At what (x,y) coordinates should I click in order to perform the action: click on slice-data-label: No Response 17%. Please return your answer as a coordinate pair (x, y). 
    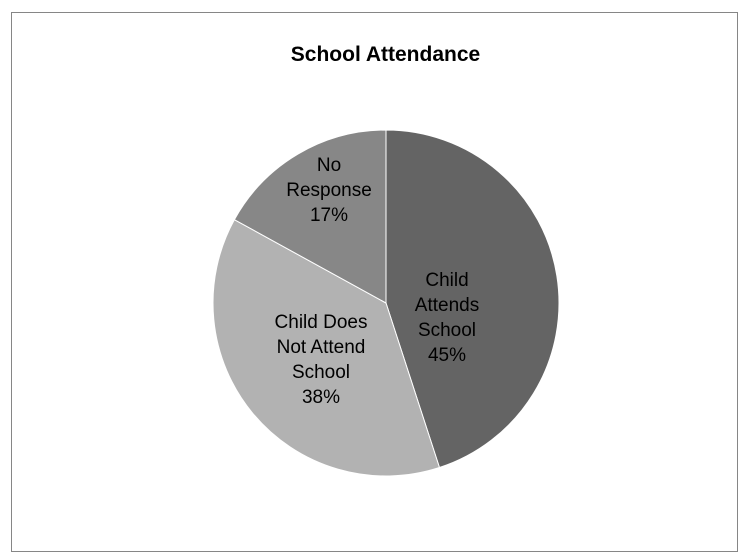
    Looking at the image, I should click on (329, 190).